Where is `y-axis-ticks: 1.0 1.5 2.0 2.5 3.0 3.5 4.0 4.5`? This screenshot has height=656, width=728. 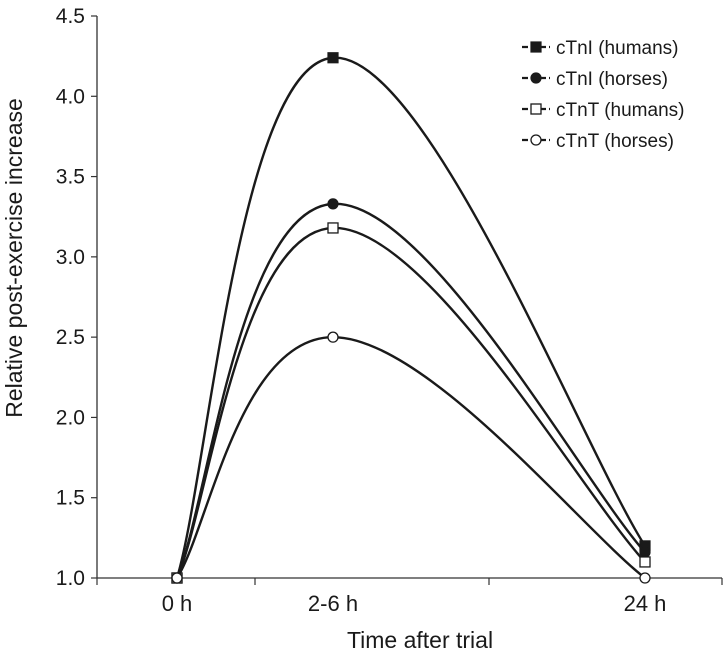
y-axis-ticks: 1.0 1.5 2.0 2.5 3.0 3.5 4.0 4.5 is located at coordinates (76, 297).